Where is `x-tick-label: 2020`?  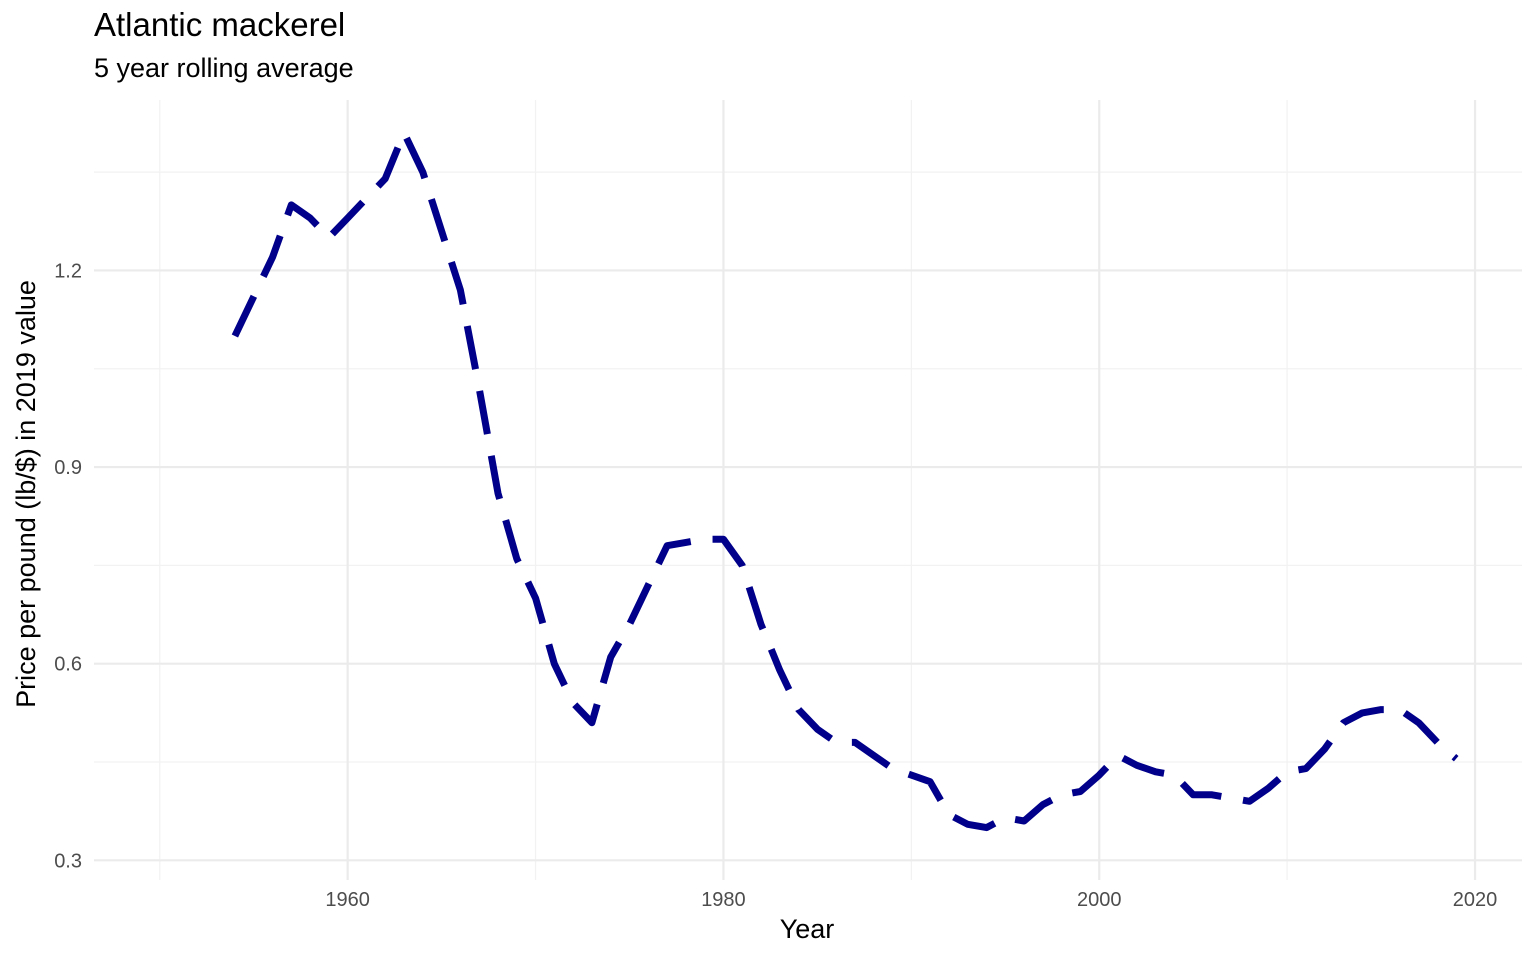 x-tick-label: 2020 is located at coordinates (1475, 900).